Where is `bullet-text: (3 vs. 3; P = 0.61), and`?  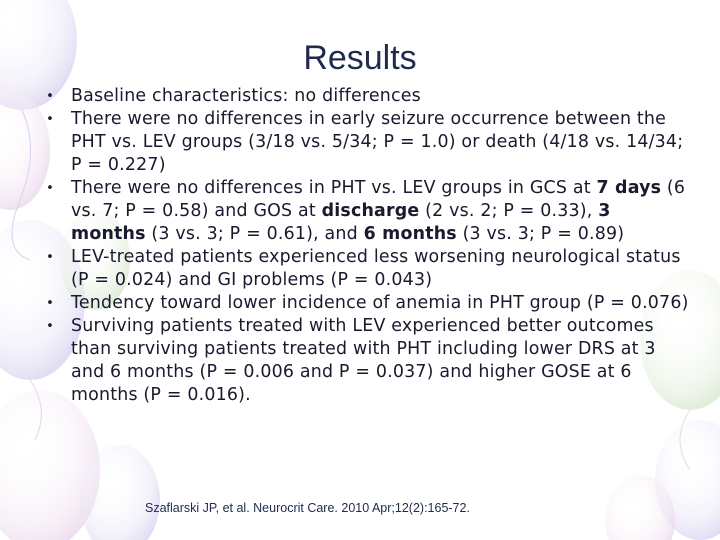
bullet-text: (3 vs. 3; P = 0.61), and is located at coordinates (254, 234).